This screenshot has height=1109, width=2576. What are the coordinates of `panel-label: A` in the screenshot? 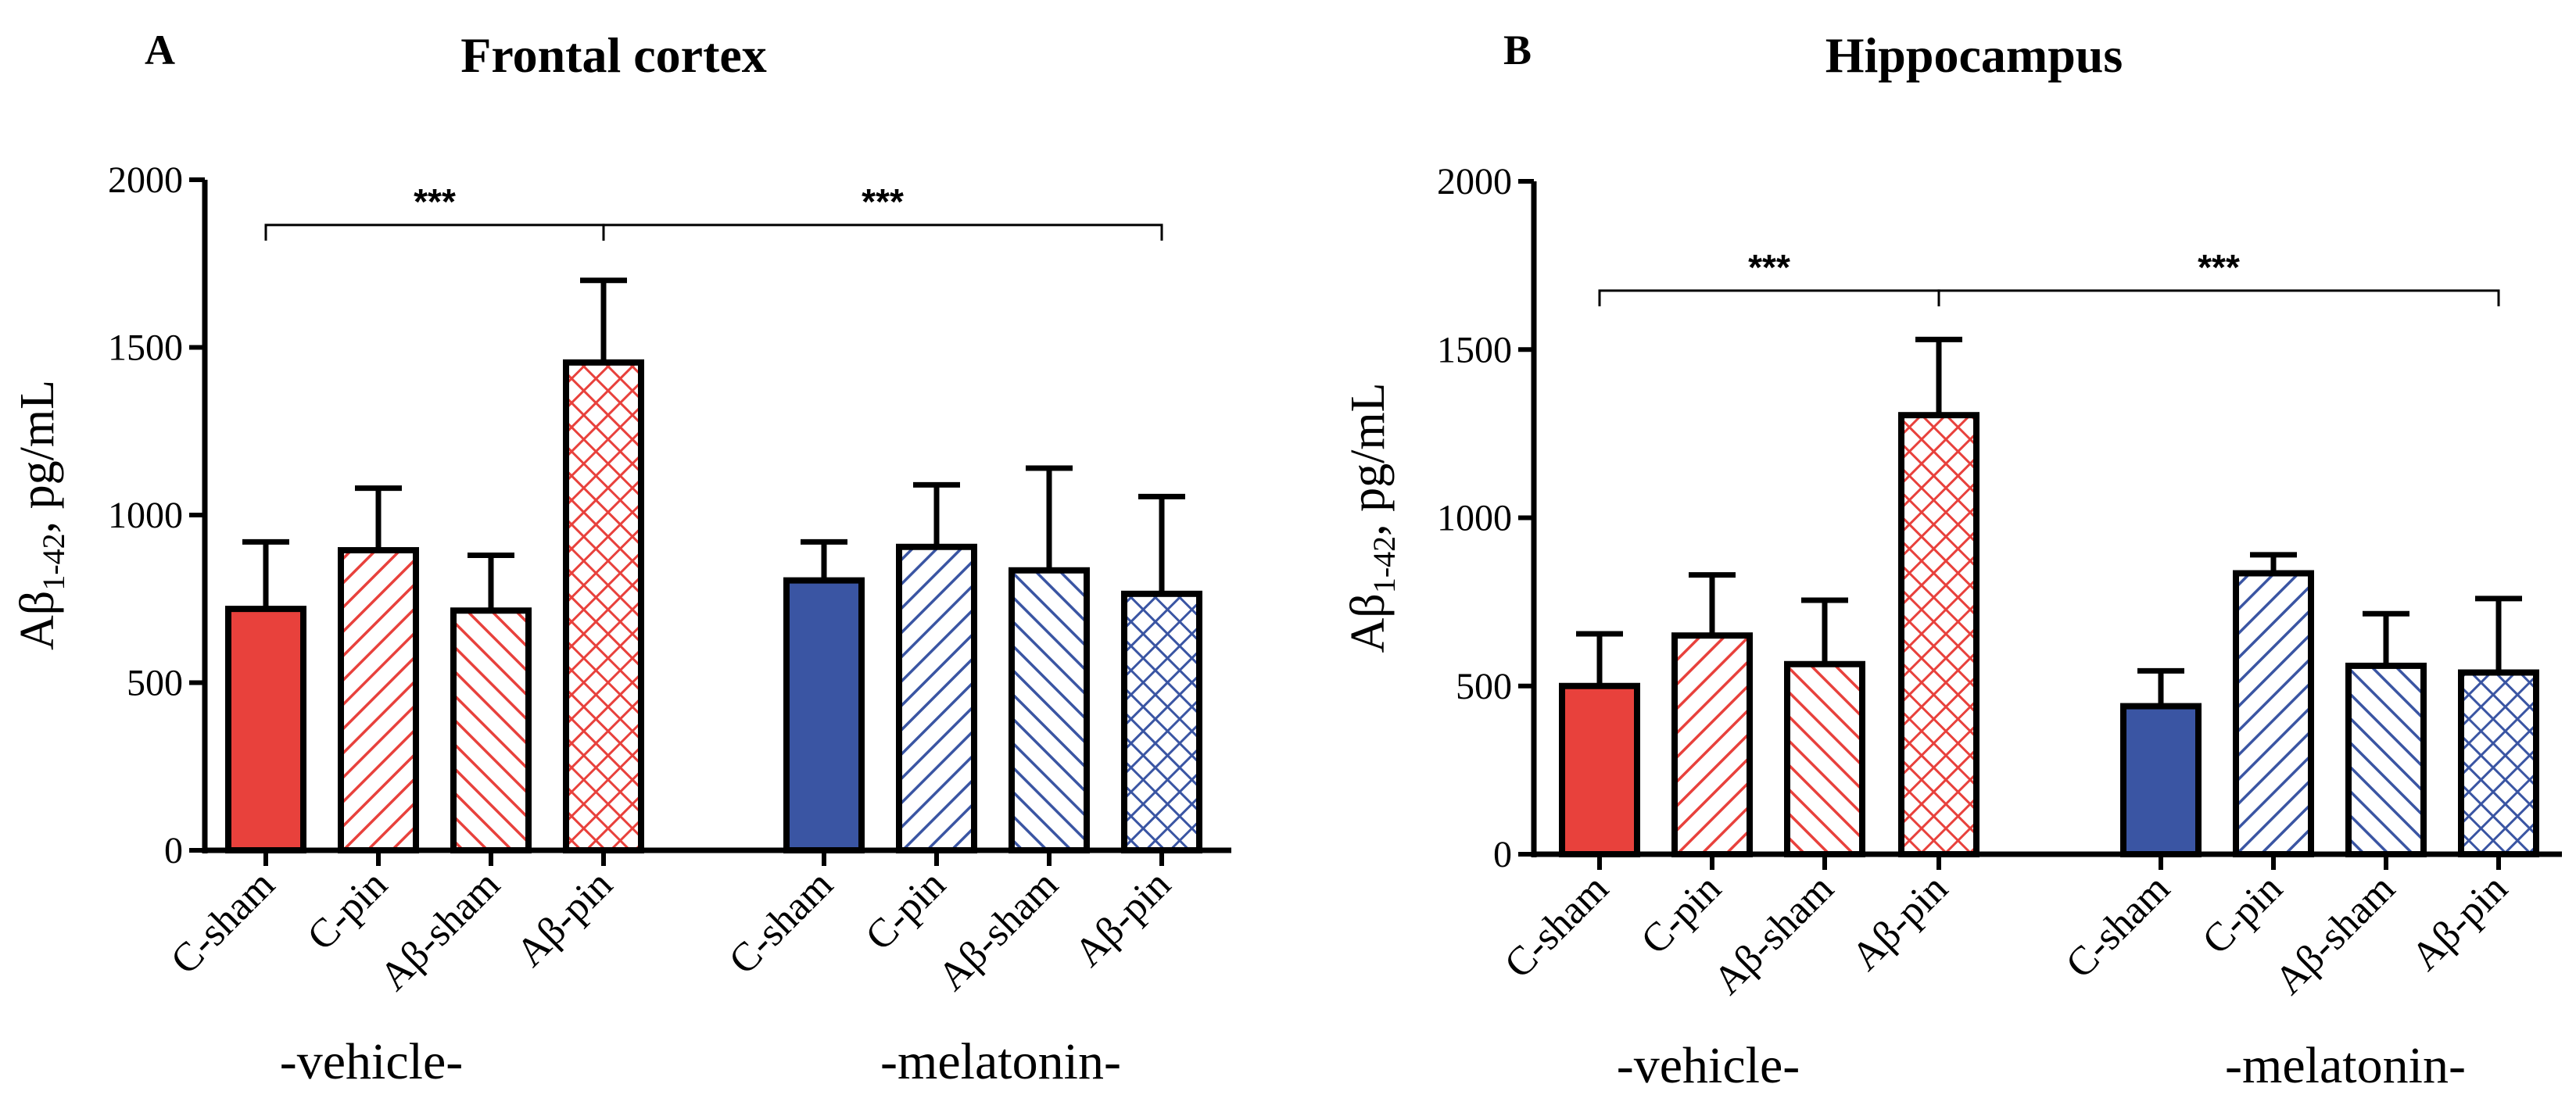 It's located at (160, 50).